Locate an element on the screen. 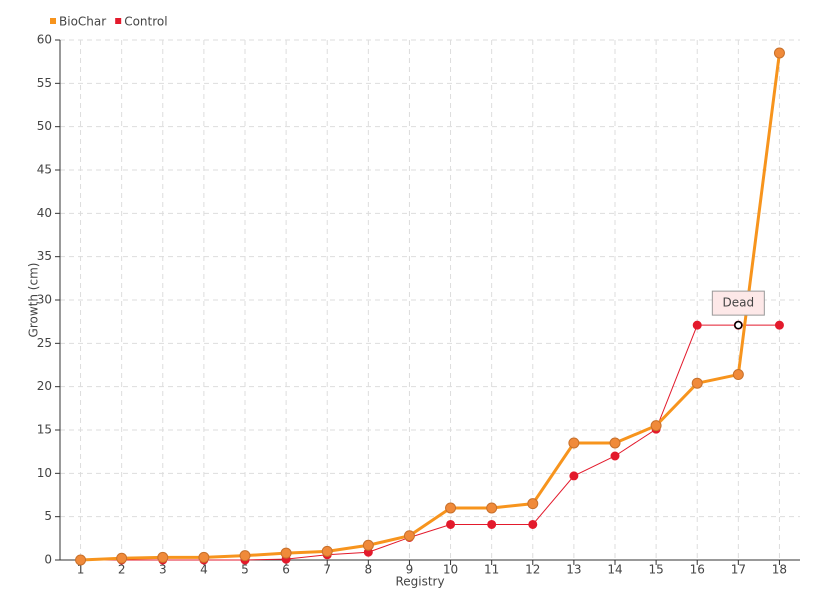 This screenshot has height=600, width=820. x-tick-label: 15 is located at coordinates (655, 570).